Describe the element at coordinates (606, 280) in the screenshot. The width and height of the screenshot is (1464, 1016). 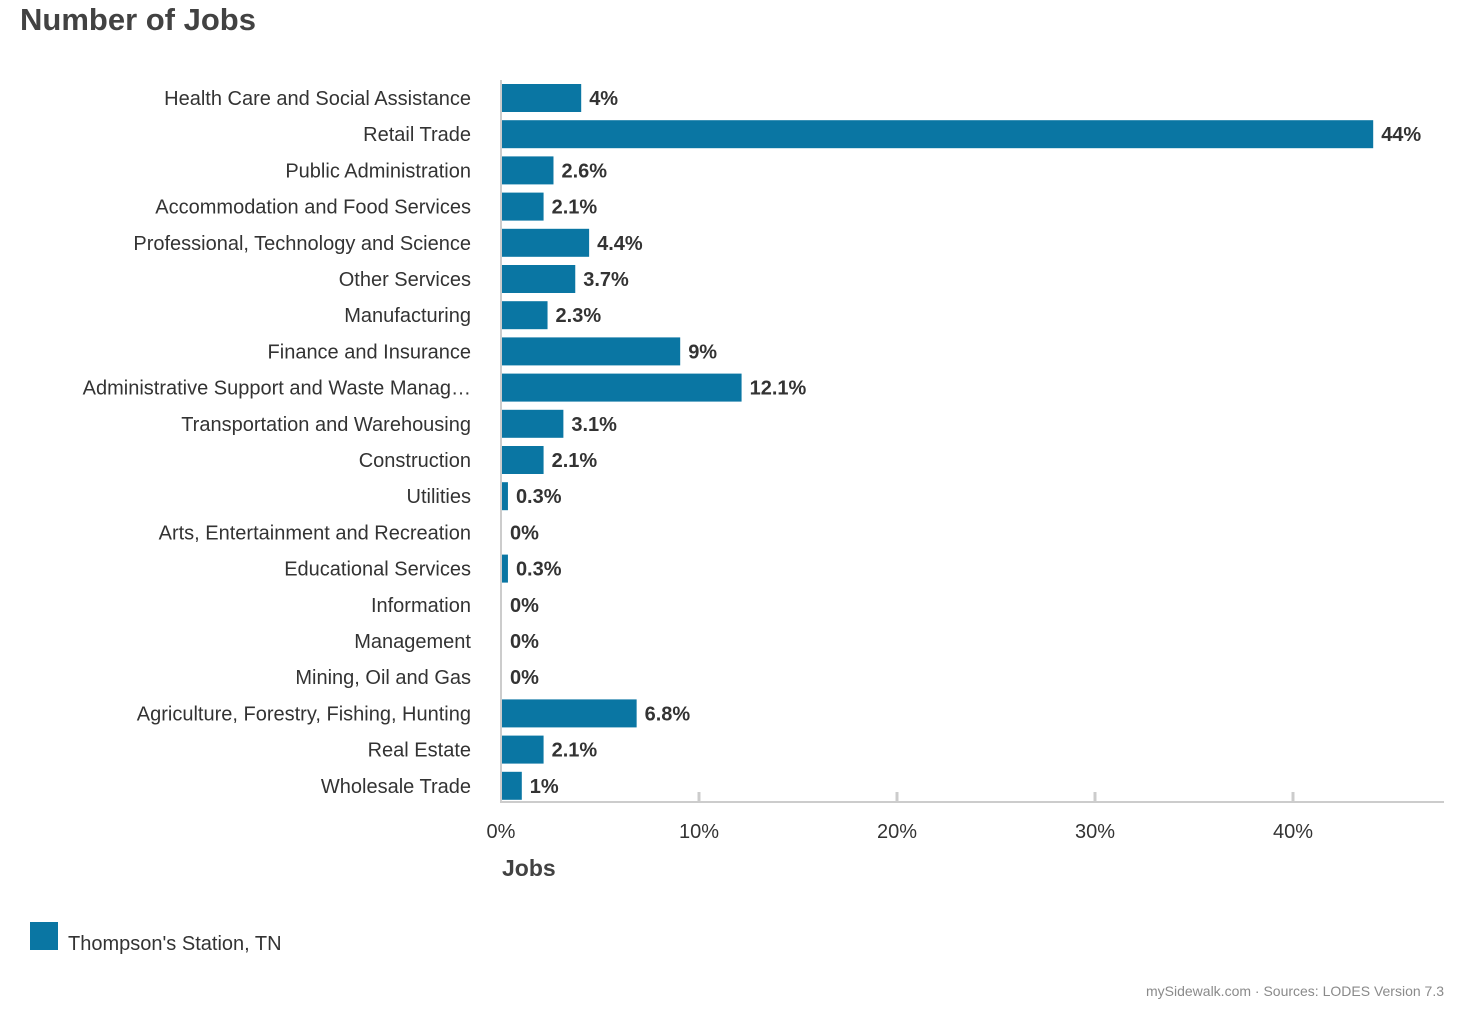
I see `data-label: 3.7%` at that location.